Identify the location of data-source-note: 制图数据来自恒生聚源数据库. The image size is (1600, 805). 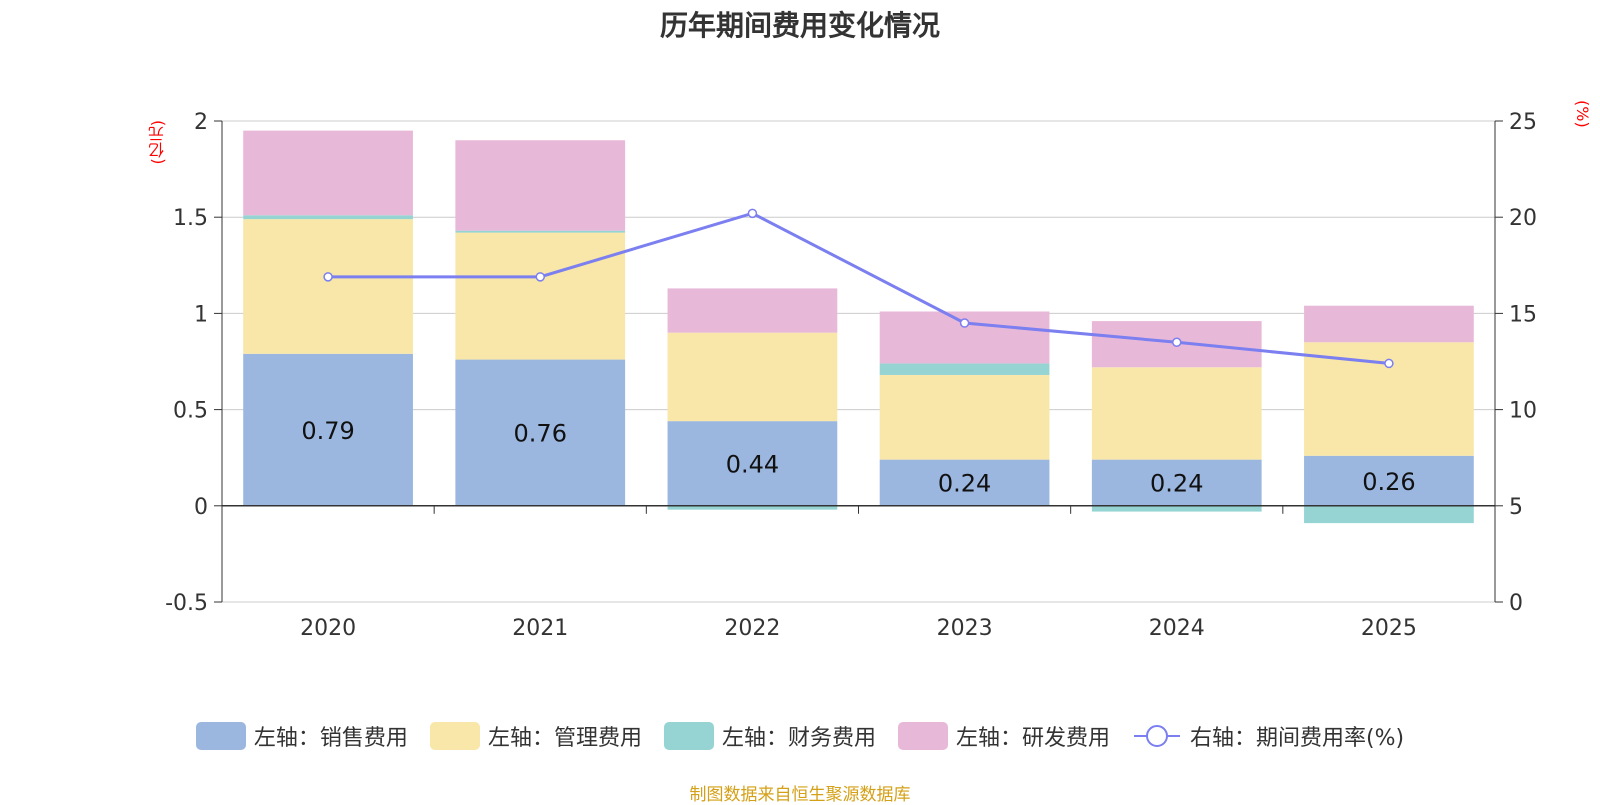
(800, 795).